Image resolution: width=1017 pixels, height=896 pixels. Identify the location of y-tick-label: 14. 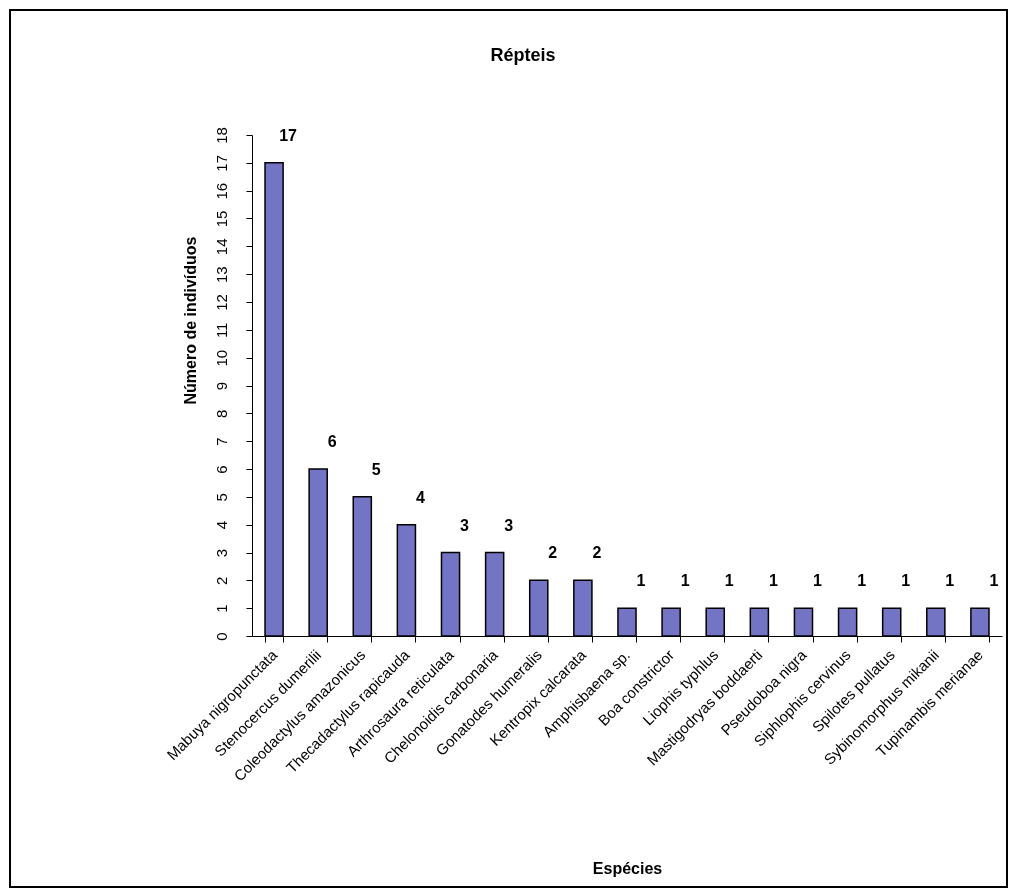
(221, 247).